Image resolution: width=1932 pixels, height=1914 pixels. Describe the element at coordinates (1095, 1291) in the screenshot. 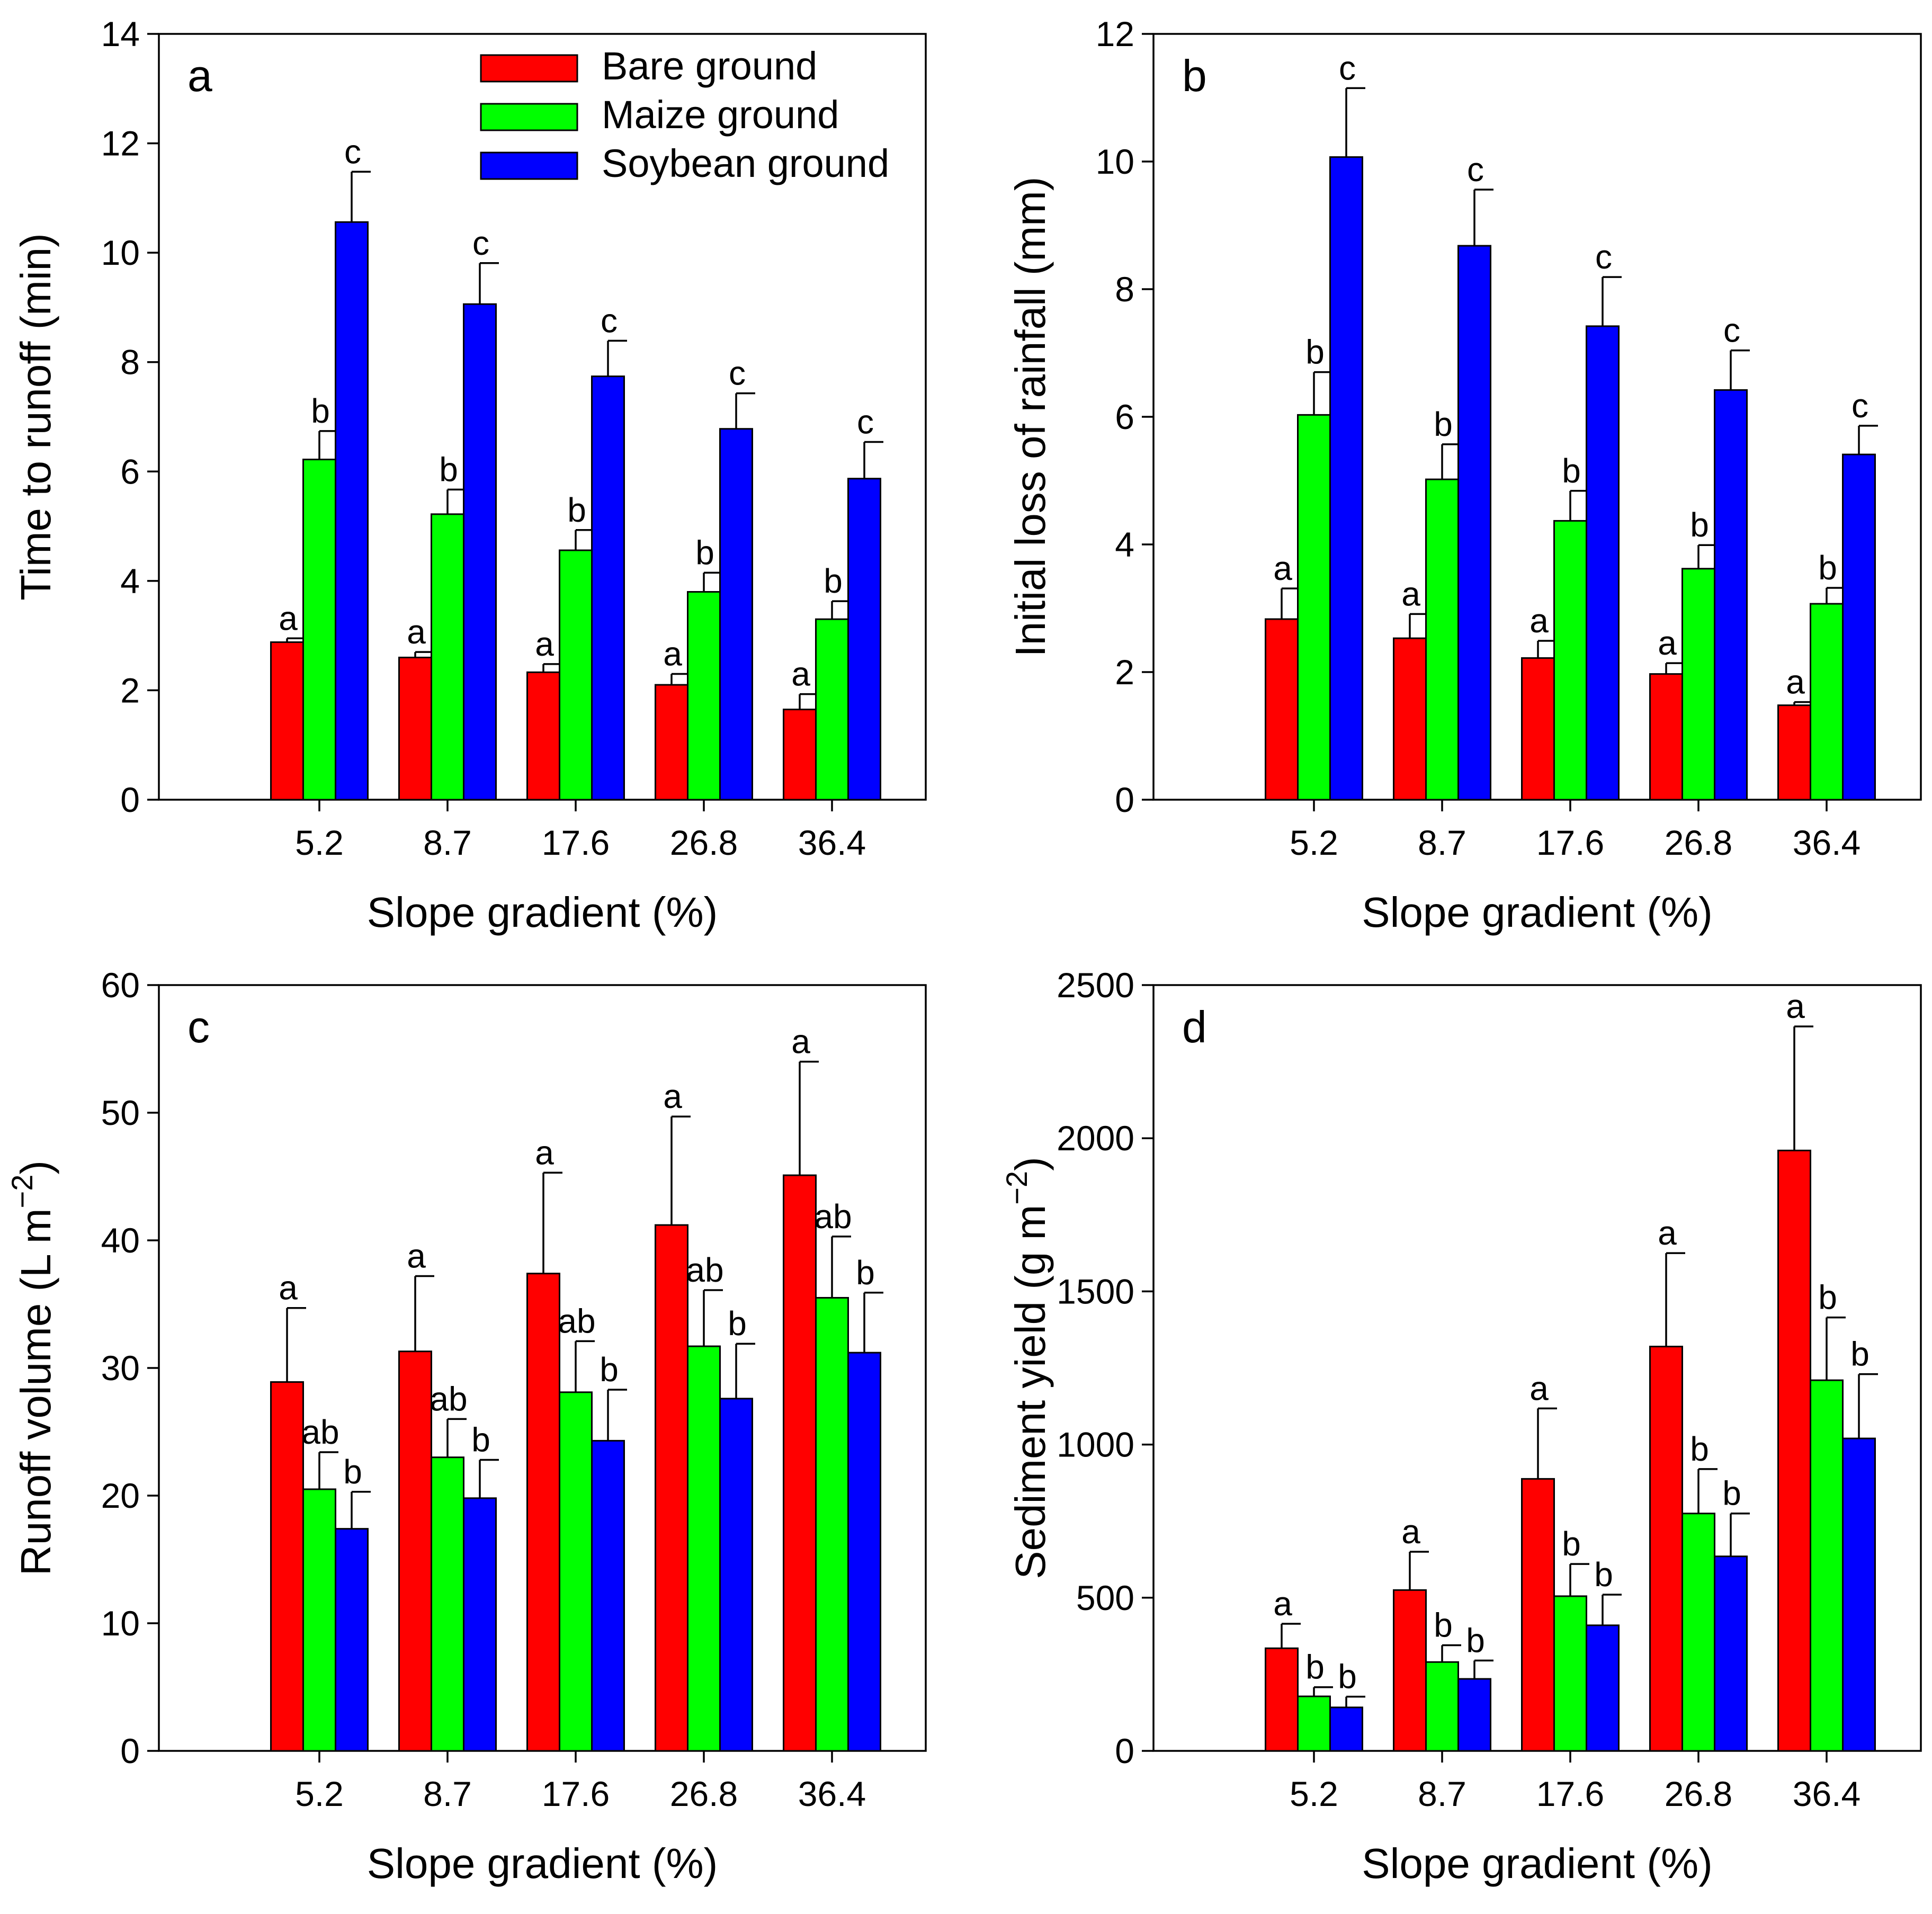

I see `y-tick-label: 1500` at that location.